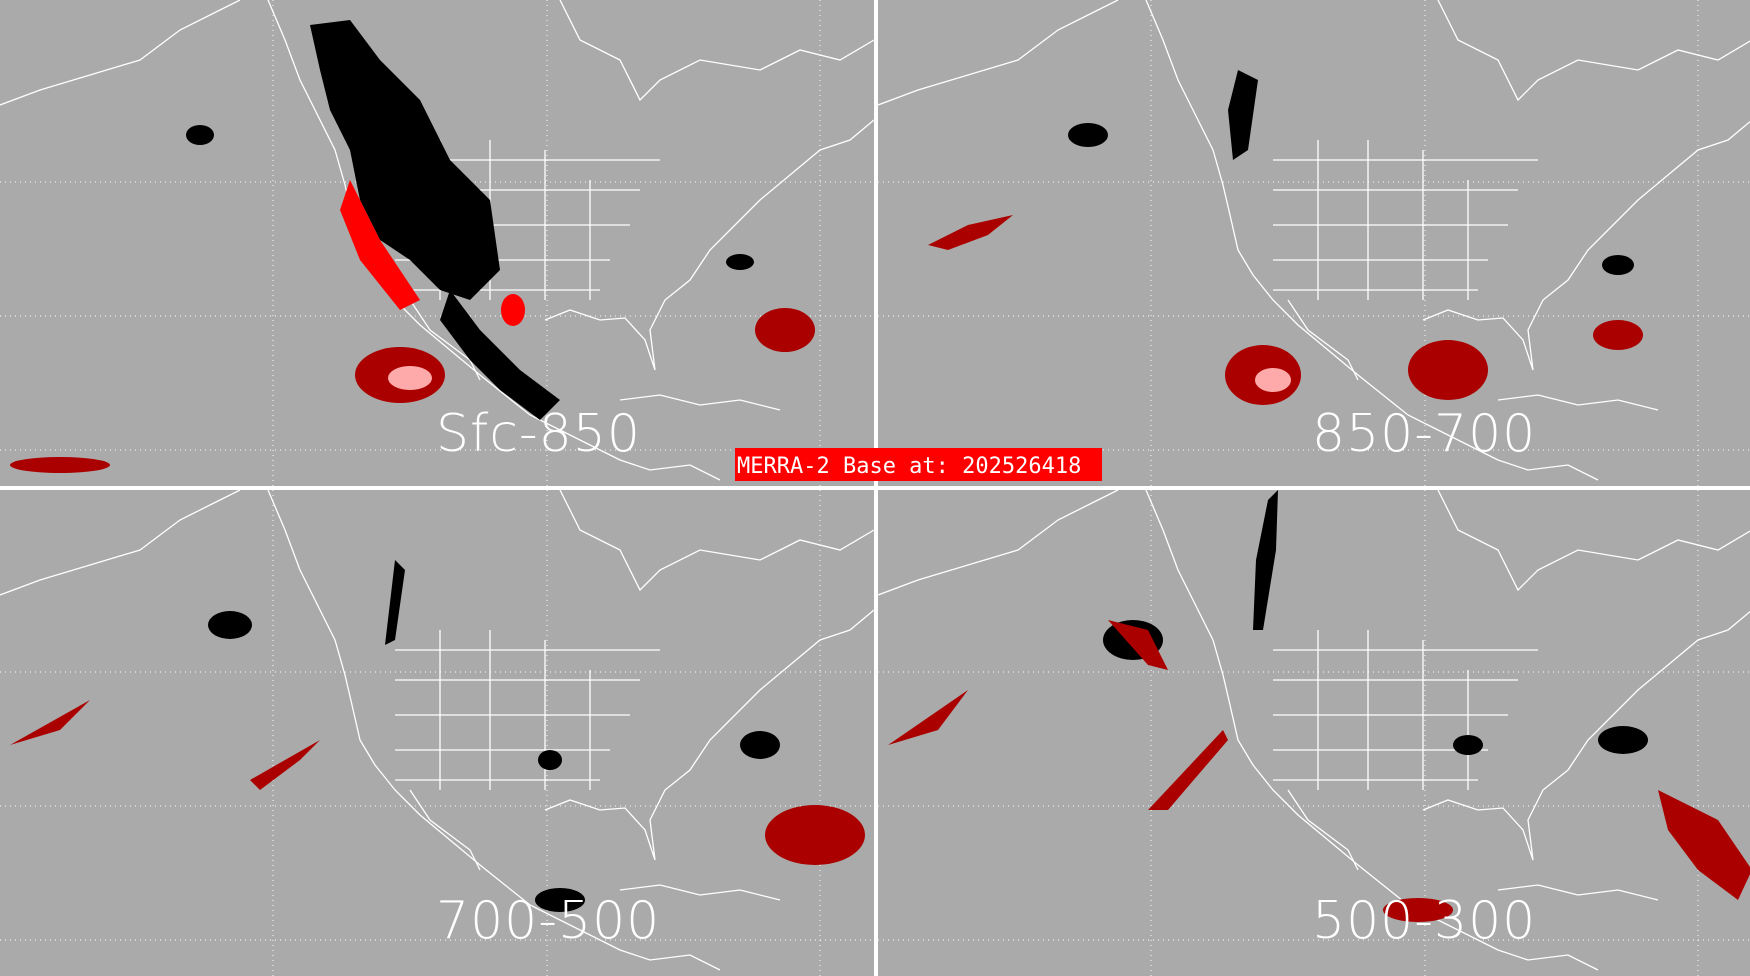 The image size is (1750, 976). Describe the element at coordinates (500, 355) in the screenshot. I see `shade-black-mexico` at that location.